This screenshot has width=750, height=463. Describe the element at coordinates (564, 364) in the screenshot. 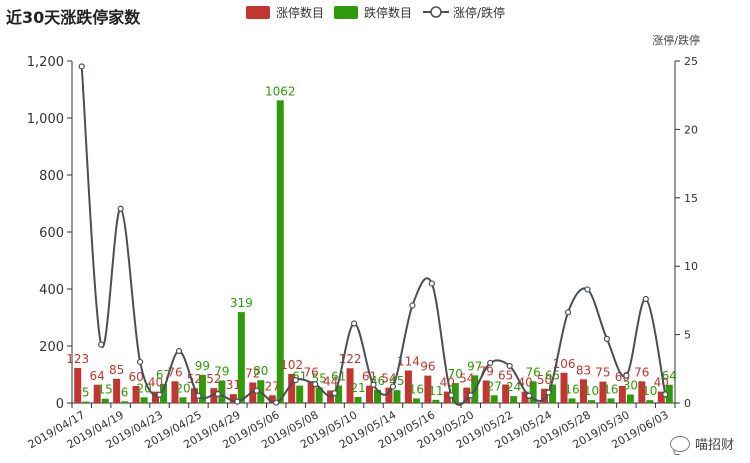

I see `bar-up-label: 106` at that location.